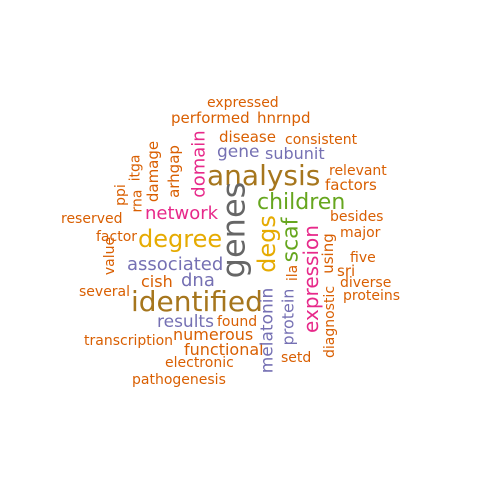 Image resolution: width=480 pixels, height=480 pixels. Describe the element at coordinates (199, 363) in the screenshot. I see `word-electronic: electronic` at that location.